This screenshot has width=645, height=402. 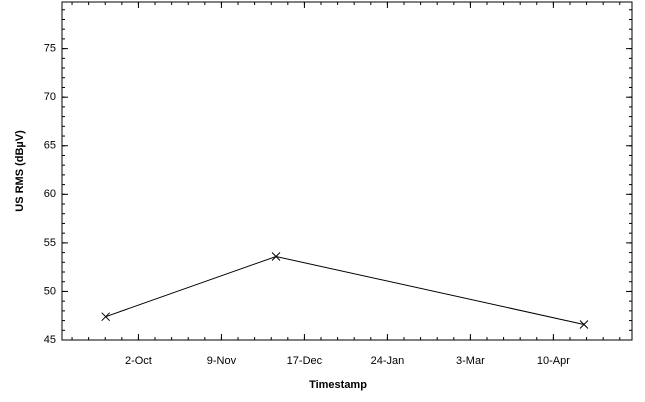 What do you see at coordinates (50, 243) in the screenshot?
I see `y-tick-label: 55` at bounding box center [50, 243].